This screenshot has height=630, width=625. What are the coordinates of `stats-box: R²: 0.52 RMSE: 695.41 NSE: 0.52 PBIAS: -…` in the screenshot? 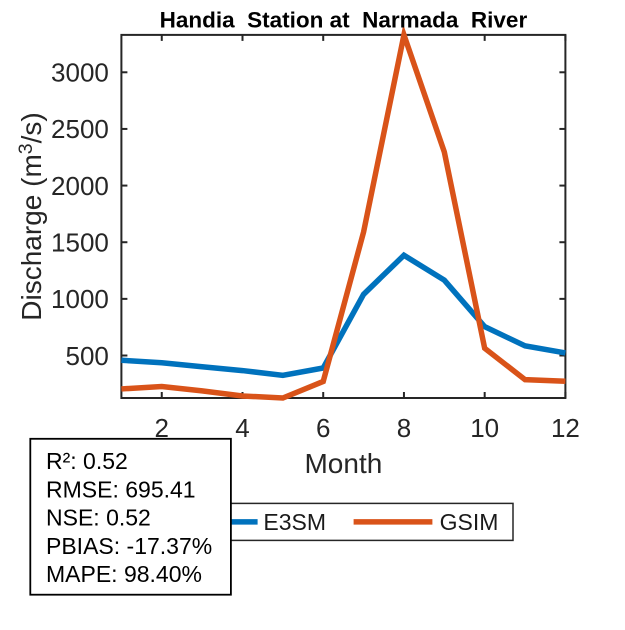 It's located at (130, 516).